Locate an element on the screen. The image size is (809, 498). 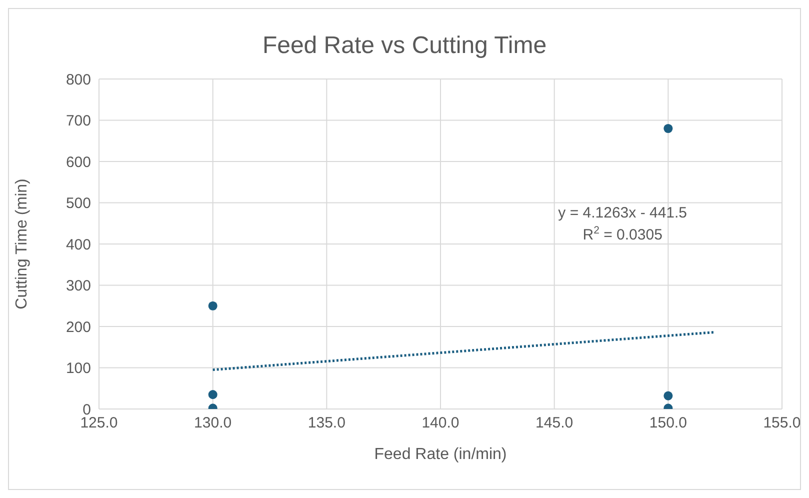
y-tick-label: 400 is located at coordinates (78, 245).